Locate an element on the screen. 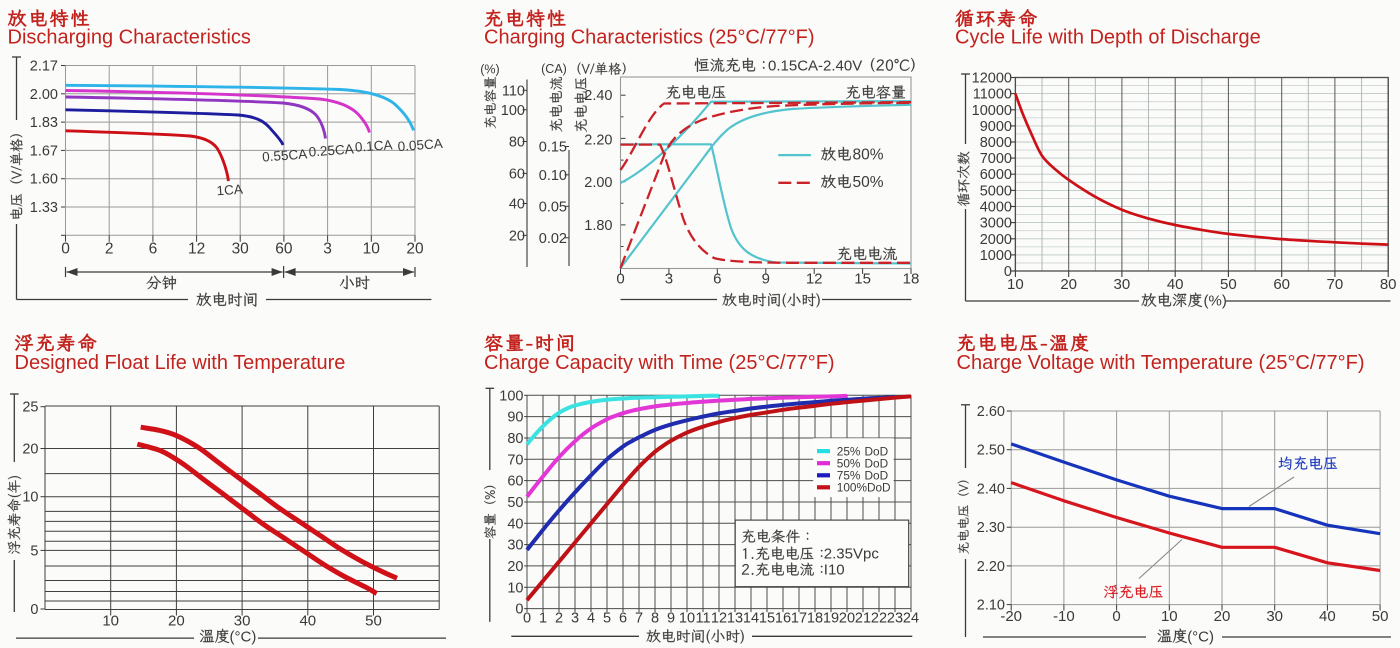 This screenshot has height=648, width=1400. svg-text: 4 is located at coordinates (591, 619).